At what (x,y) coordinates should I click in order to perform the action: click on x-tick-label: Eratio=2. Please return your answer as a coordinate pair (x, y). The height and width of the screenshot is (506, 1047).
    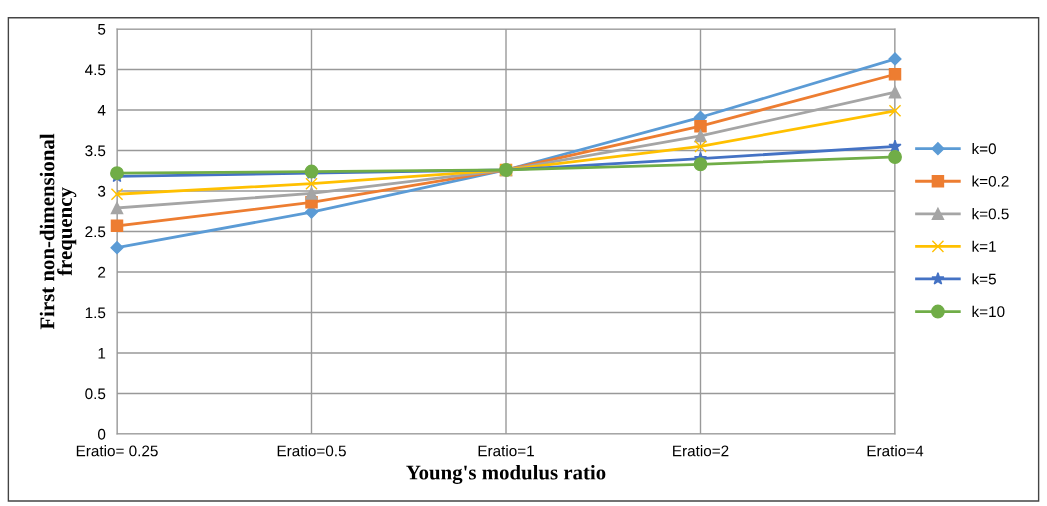
    Looking at the image, I should click on (701, 451).